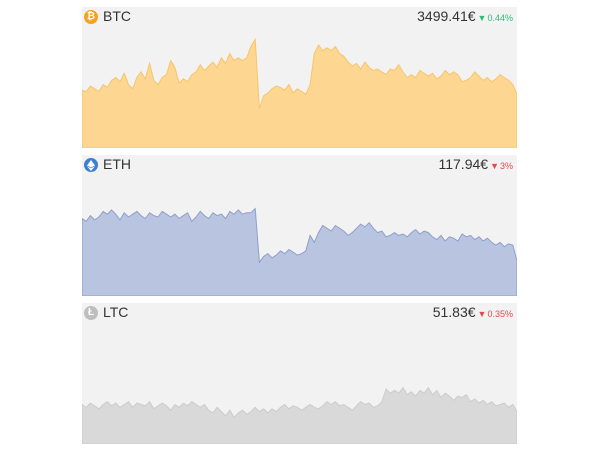  What do you see at coordinates (500, 18) in the screenshot?
I see `change-percent: 0.44%` at bounding box center [500, 18].